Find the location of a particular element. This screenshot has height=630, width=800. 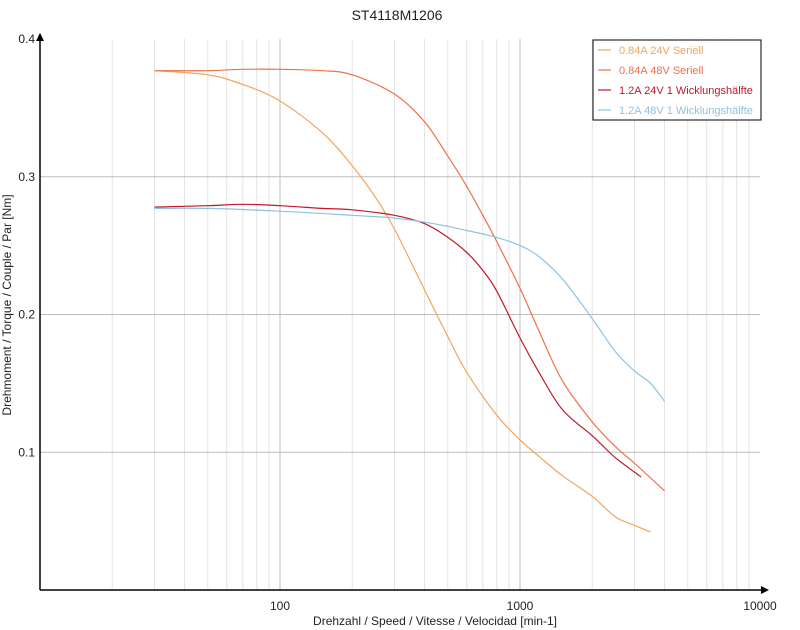

y-tick-label: 0.3 is located at coordinates (26, 177).